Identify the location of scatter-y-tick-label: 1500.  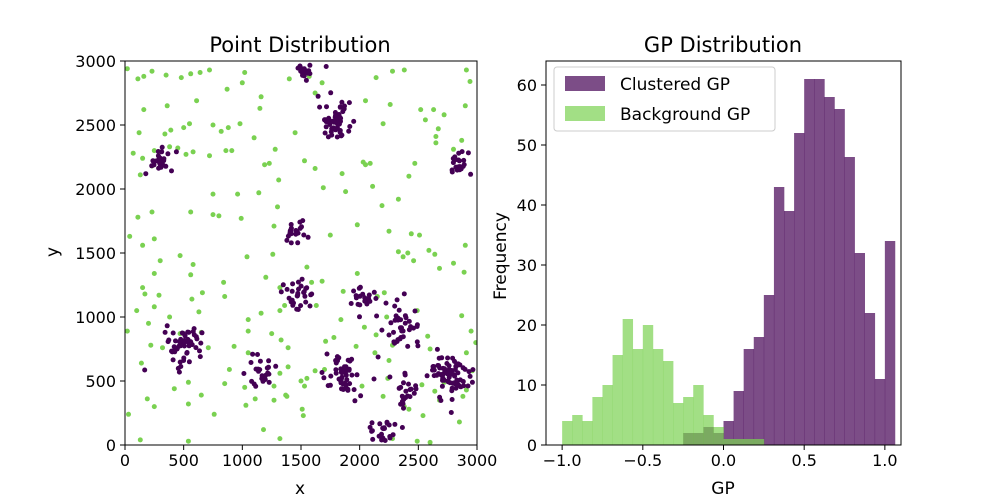
(95, 253).